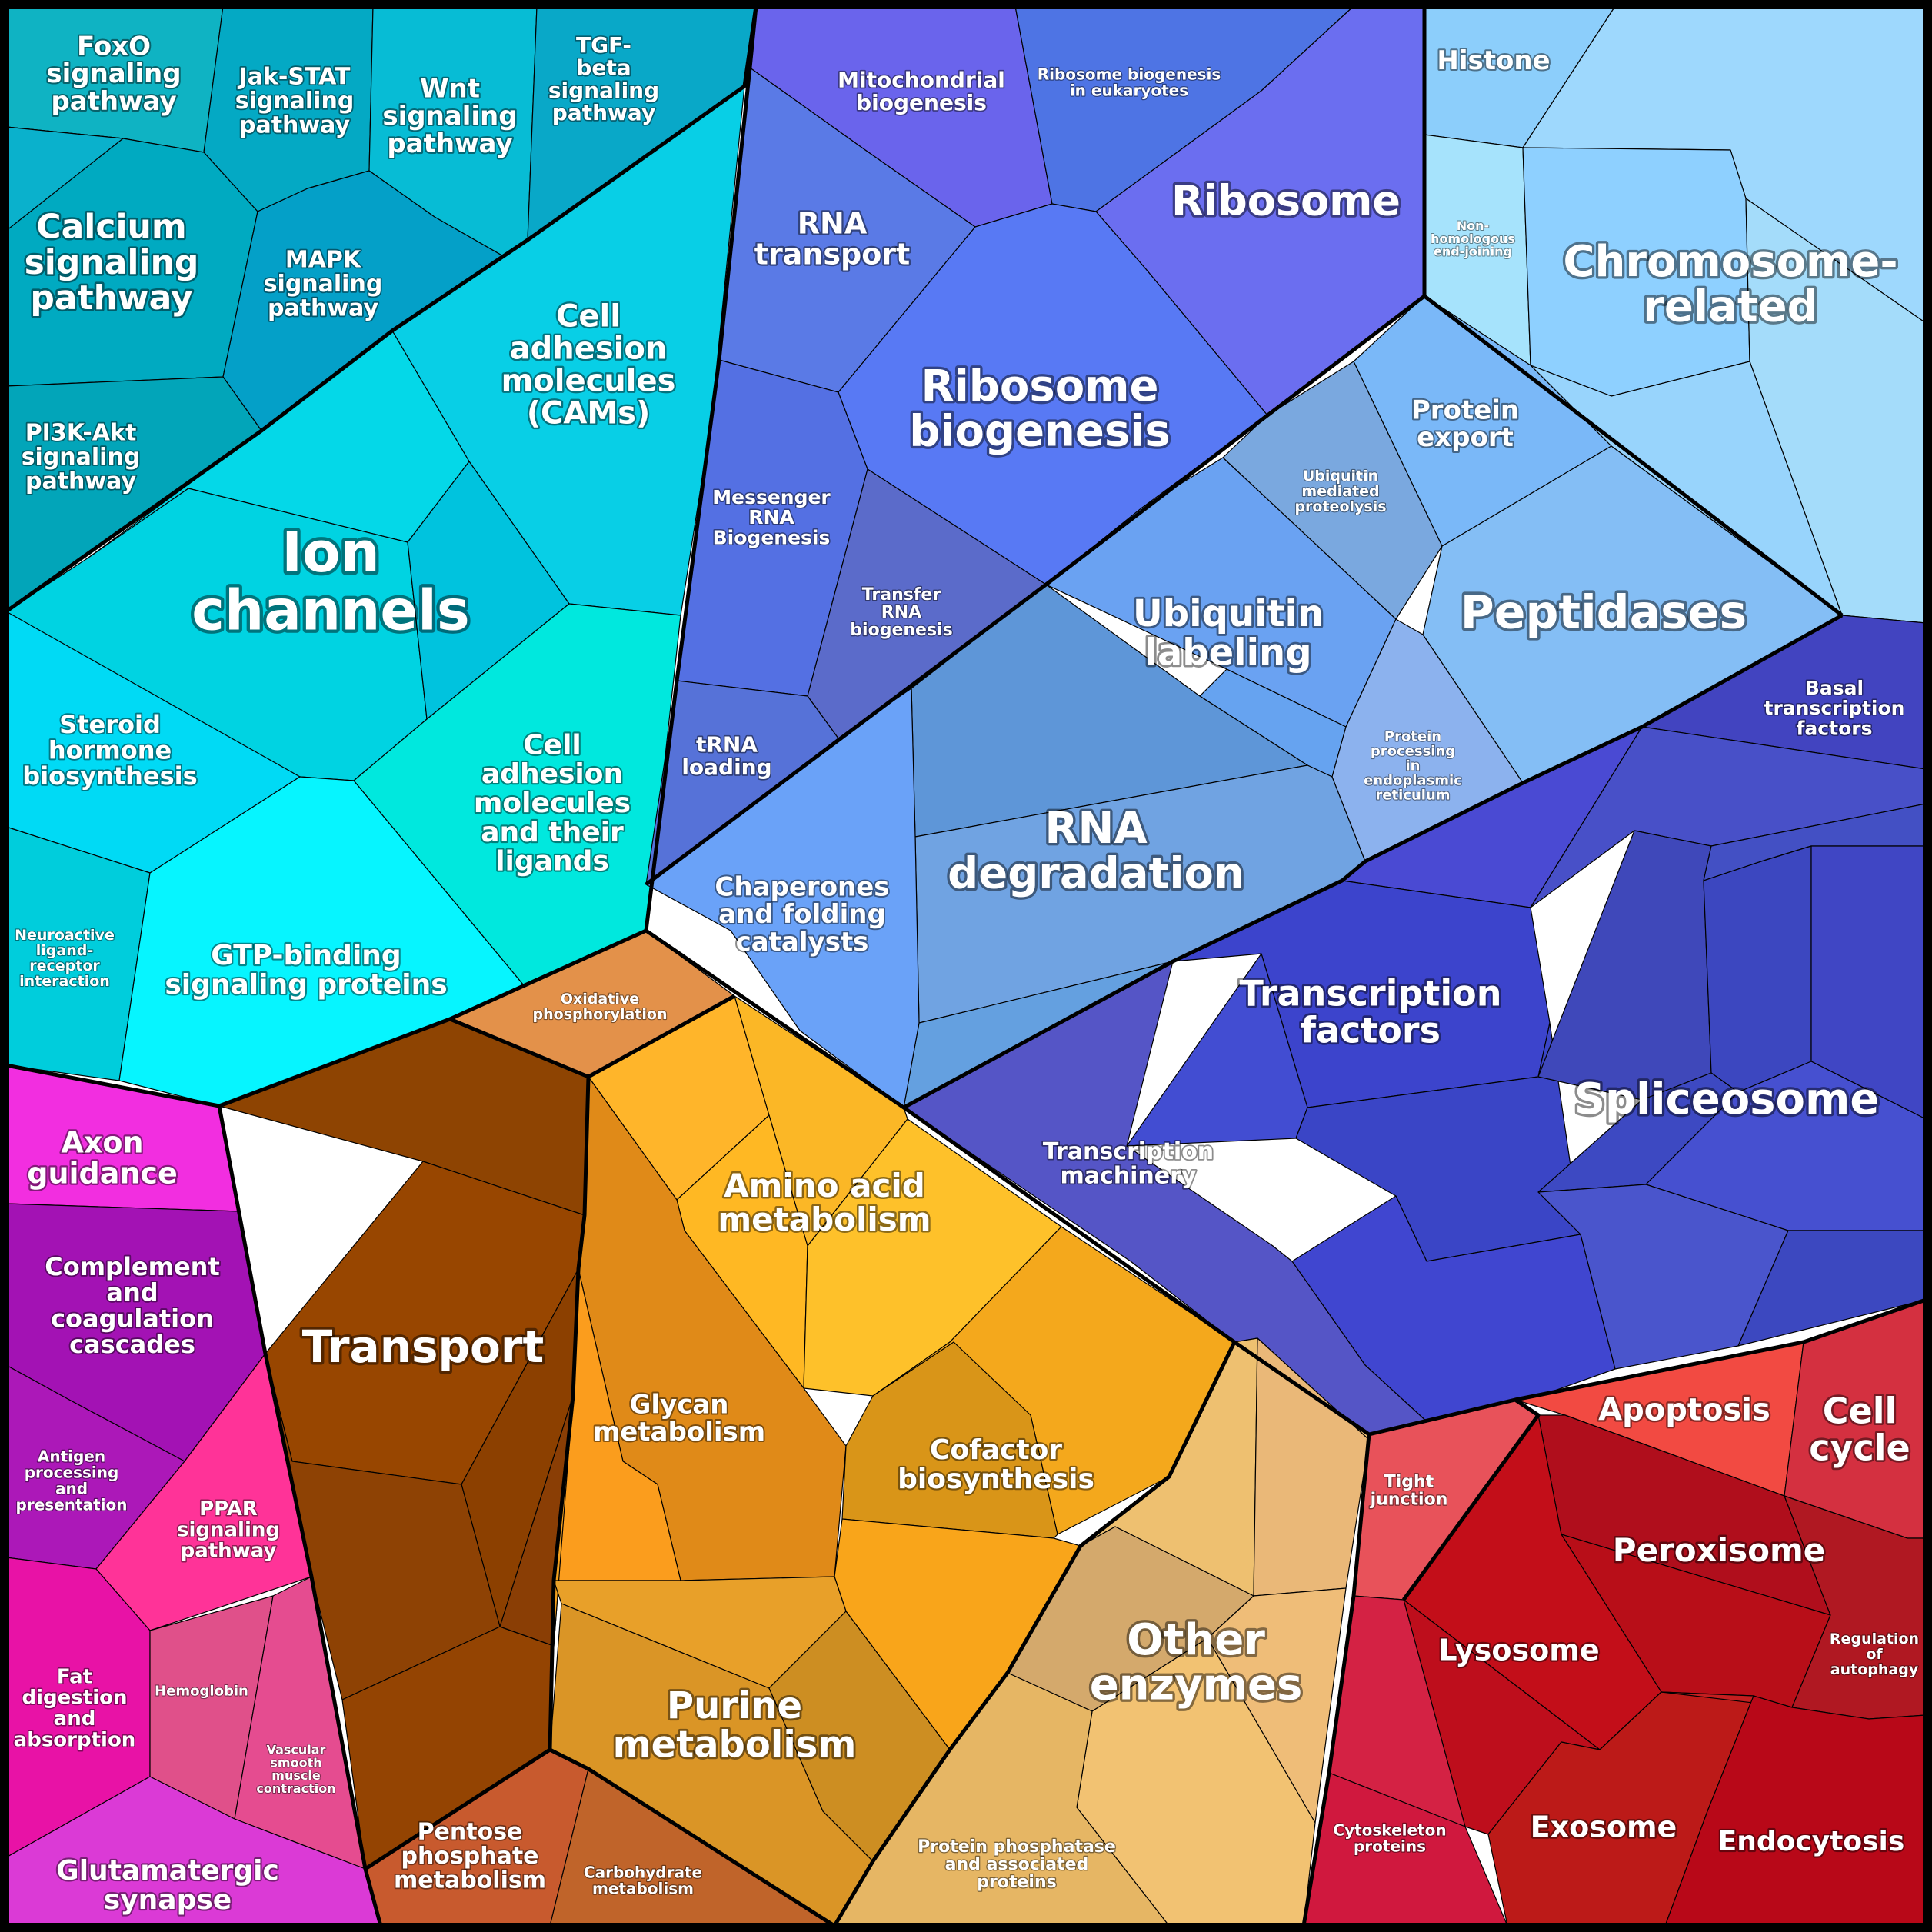 This screenshot has height=1932, width=1932. I want to click on label-chaperones: Chaperones and folding catalysts, so click(802, 915).